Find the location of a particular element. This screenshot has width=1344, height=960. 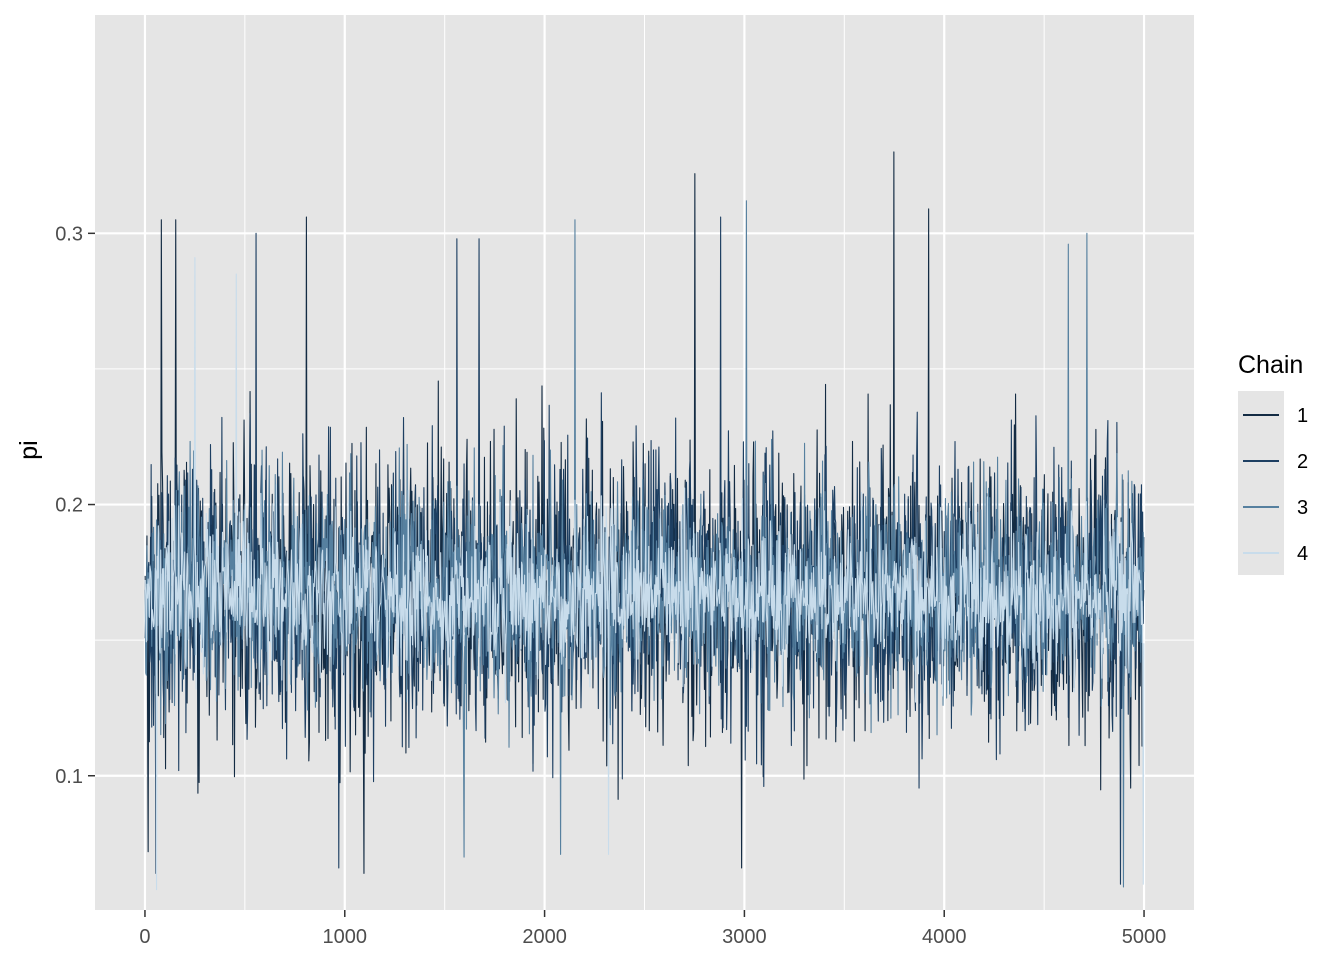

y-tick-label: 0.3 is located at coordinates (69, 234).